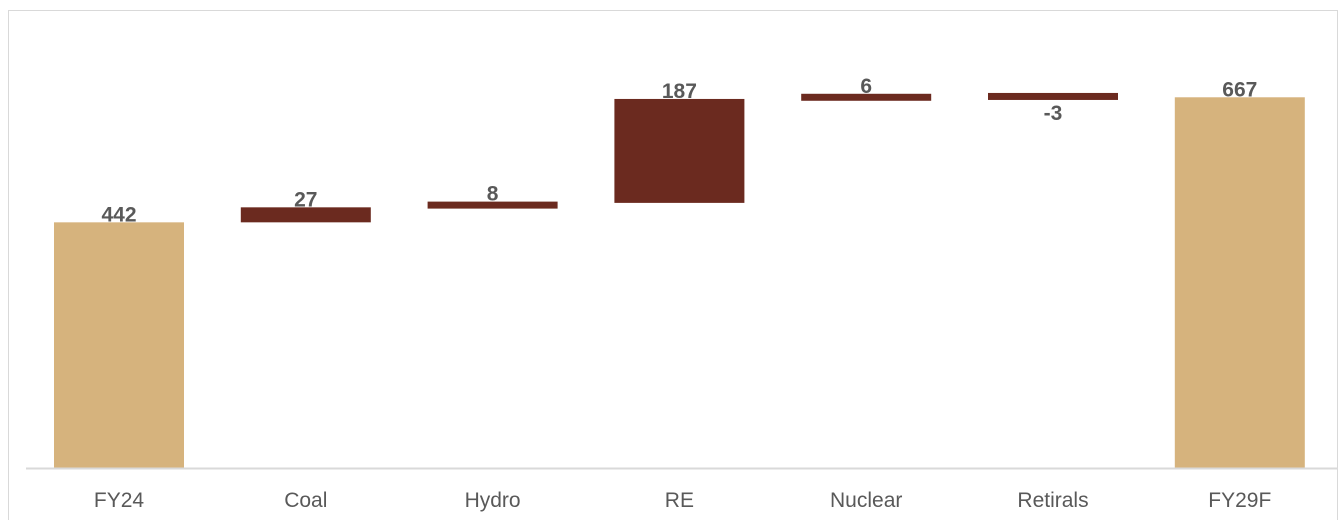  Describe the element at coordinates (305, 500) in the screenshot. I see `tick-label-coal: Coal` at that location.